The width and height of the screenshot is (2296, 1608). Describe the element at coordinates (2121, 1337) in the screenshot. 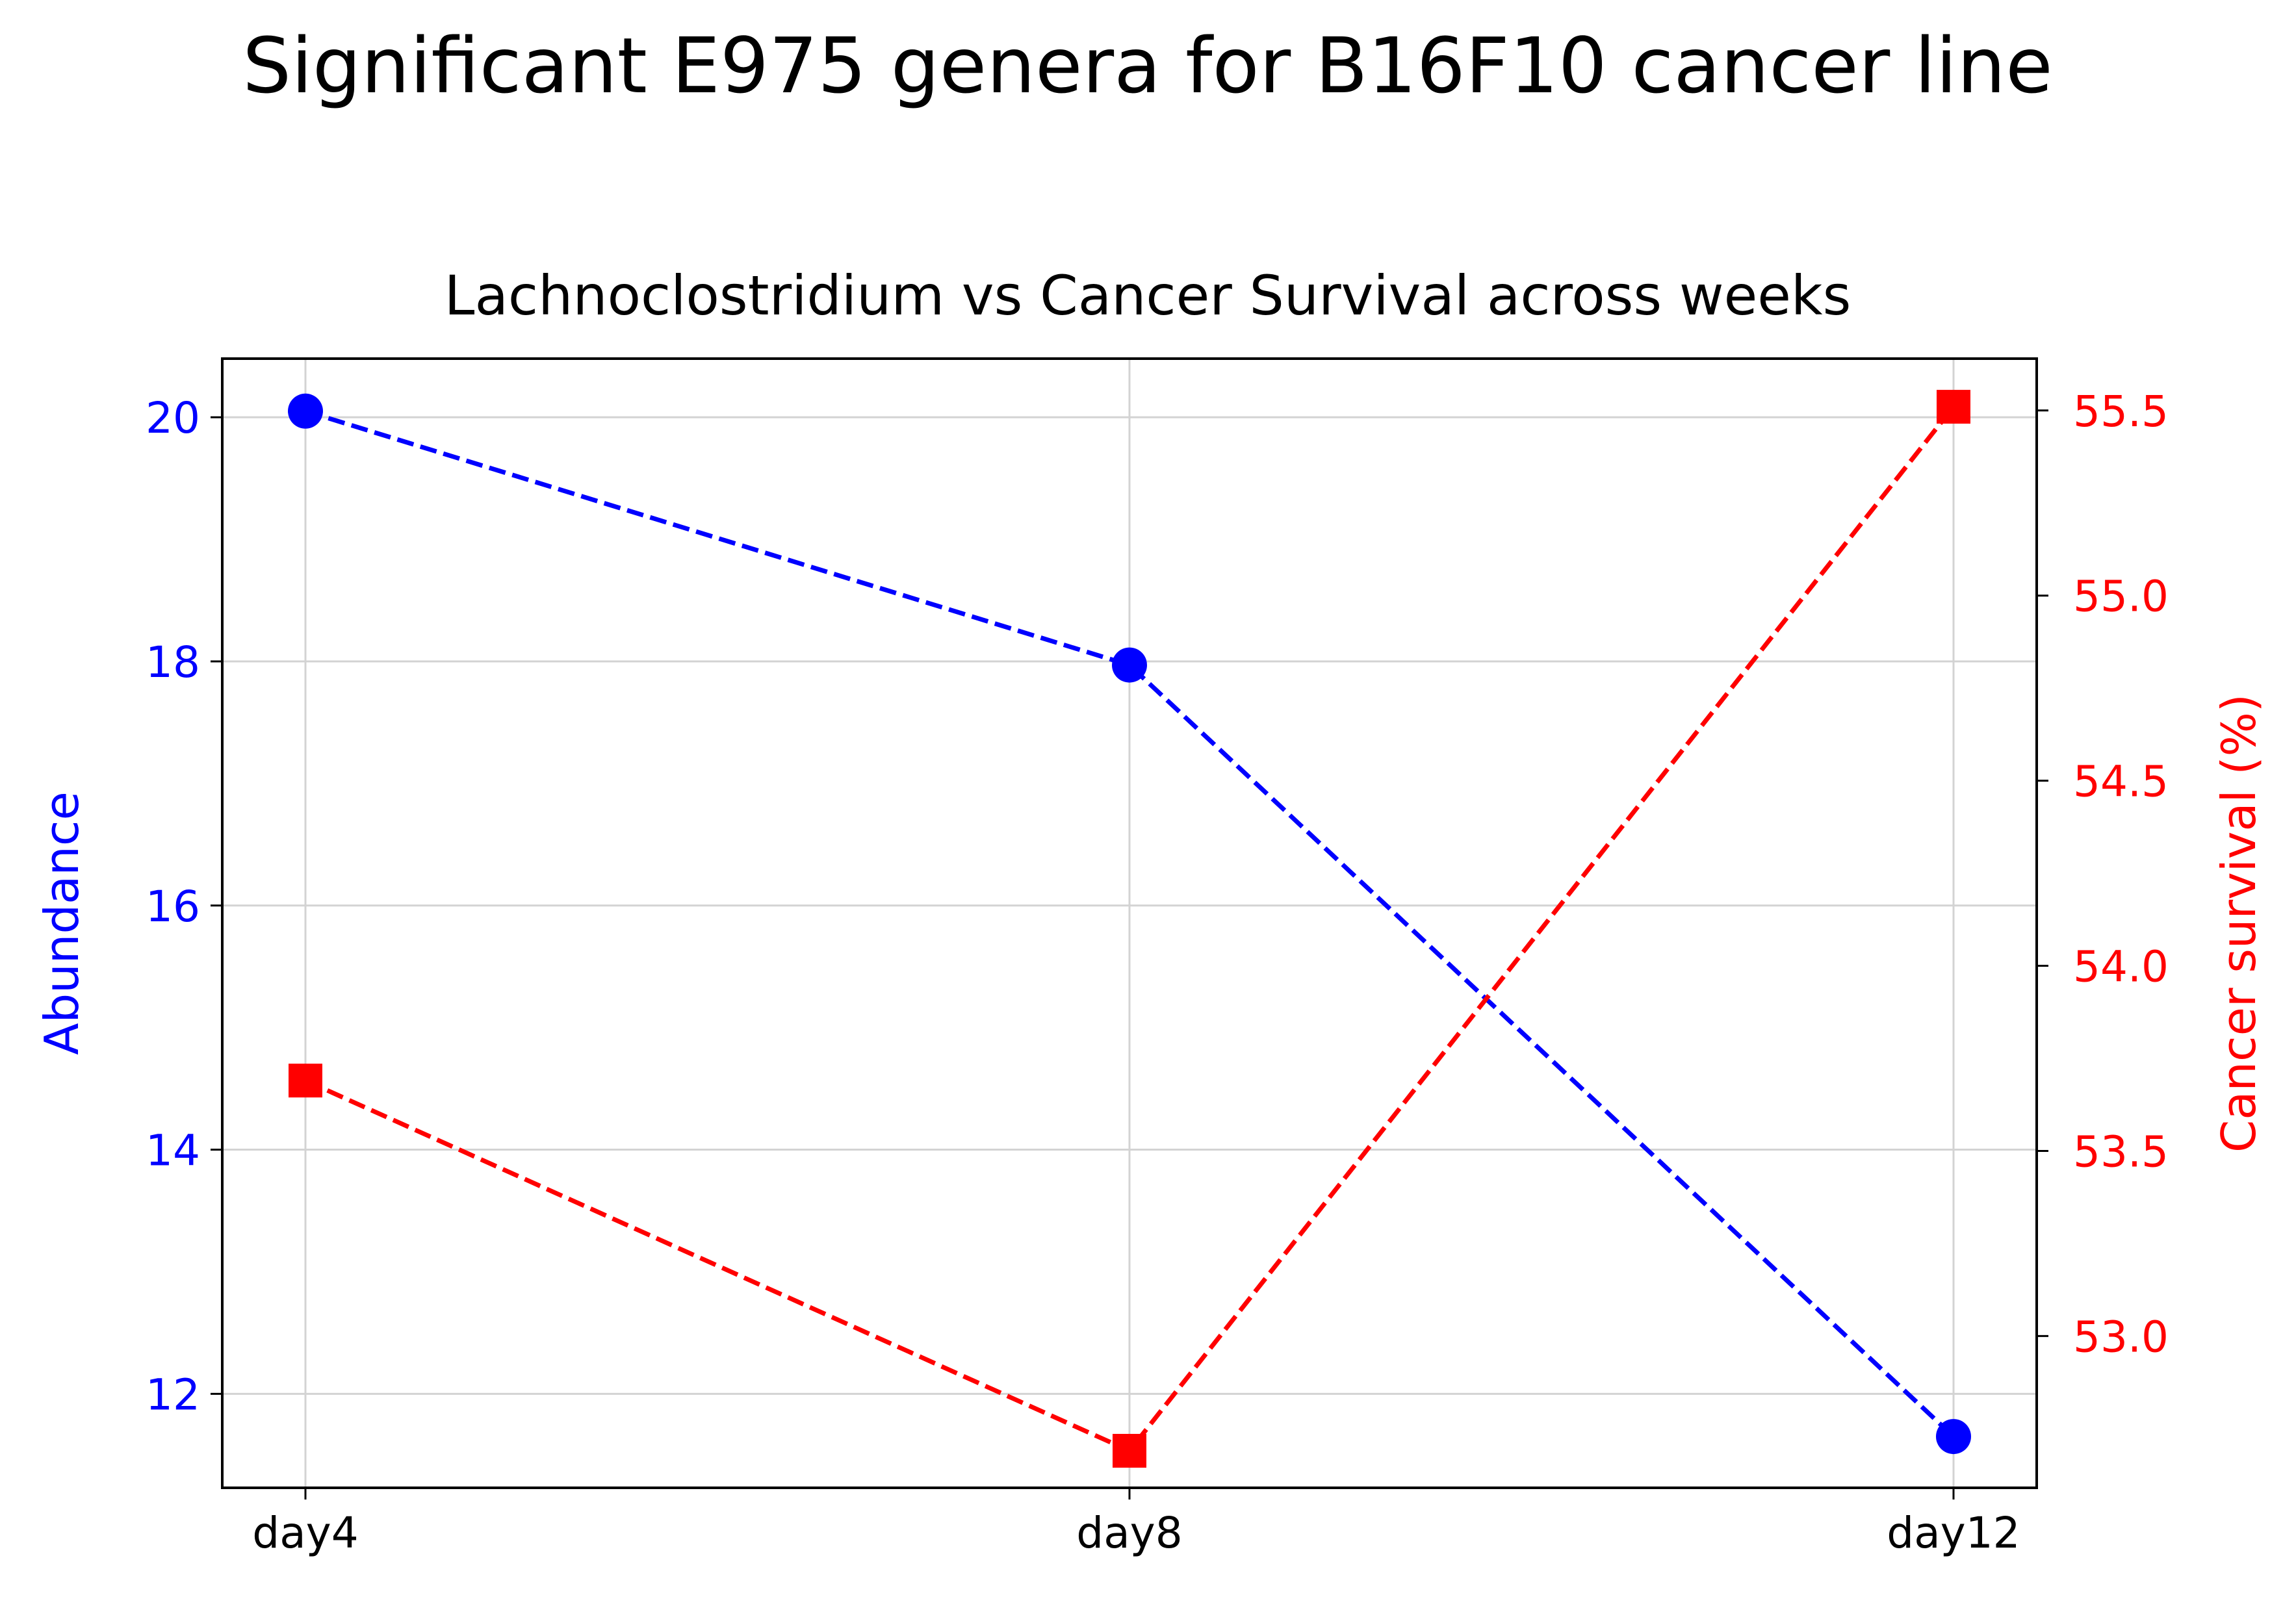

I see `y-tick-label-right: 53.0` at that location.